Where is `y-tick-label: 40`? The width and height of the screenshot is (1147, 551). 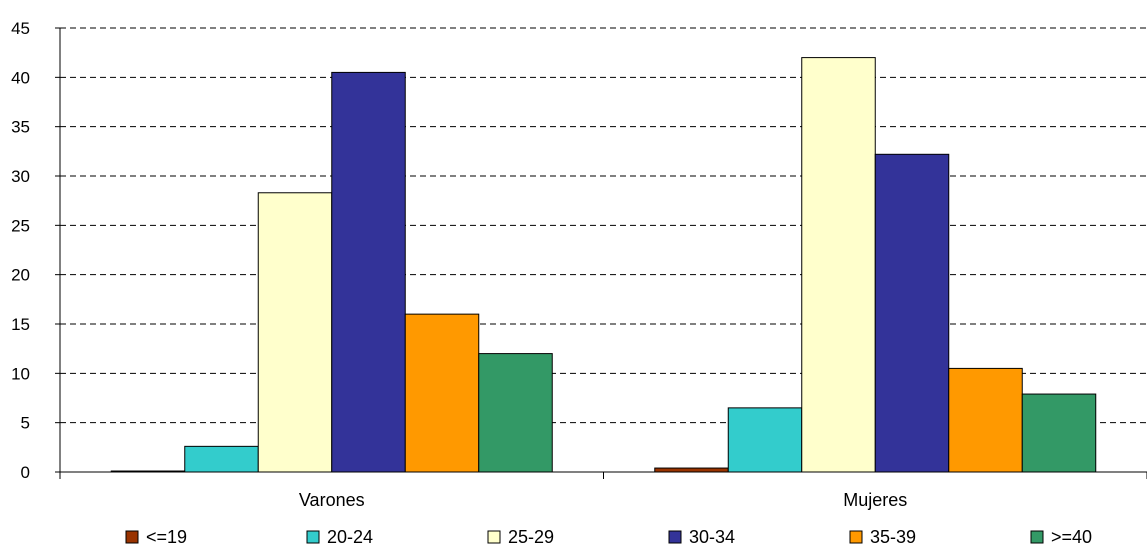 y-tick-label: 40 is located at coordinates (20, 77).